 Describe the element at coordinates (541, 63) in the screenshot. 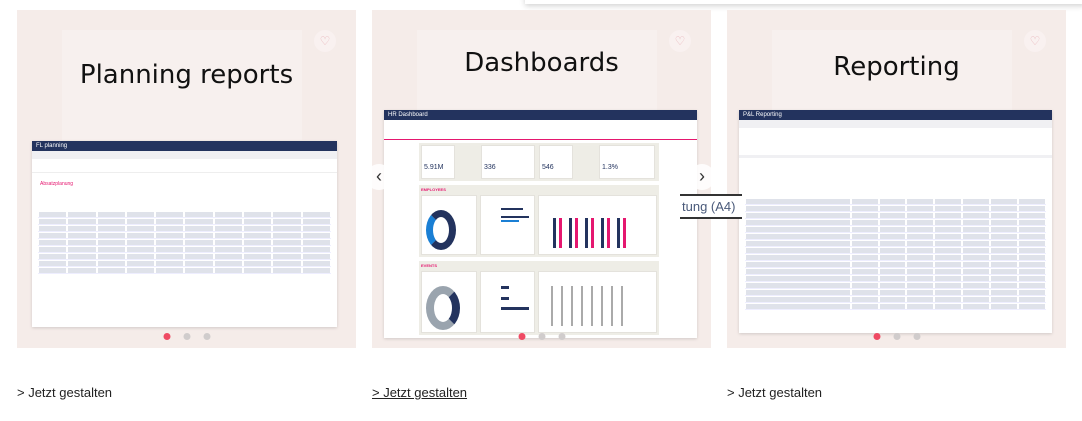

I see `card-title: Dashboards` at that location.